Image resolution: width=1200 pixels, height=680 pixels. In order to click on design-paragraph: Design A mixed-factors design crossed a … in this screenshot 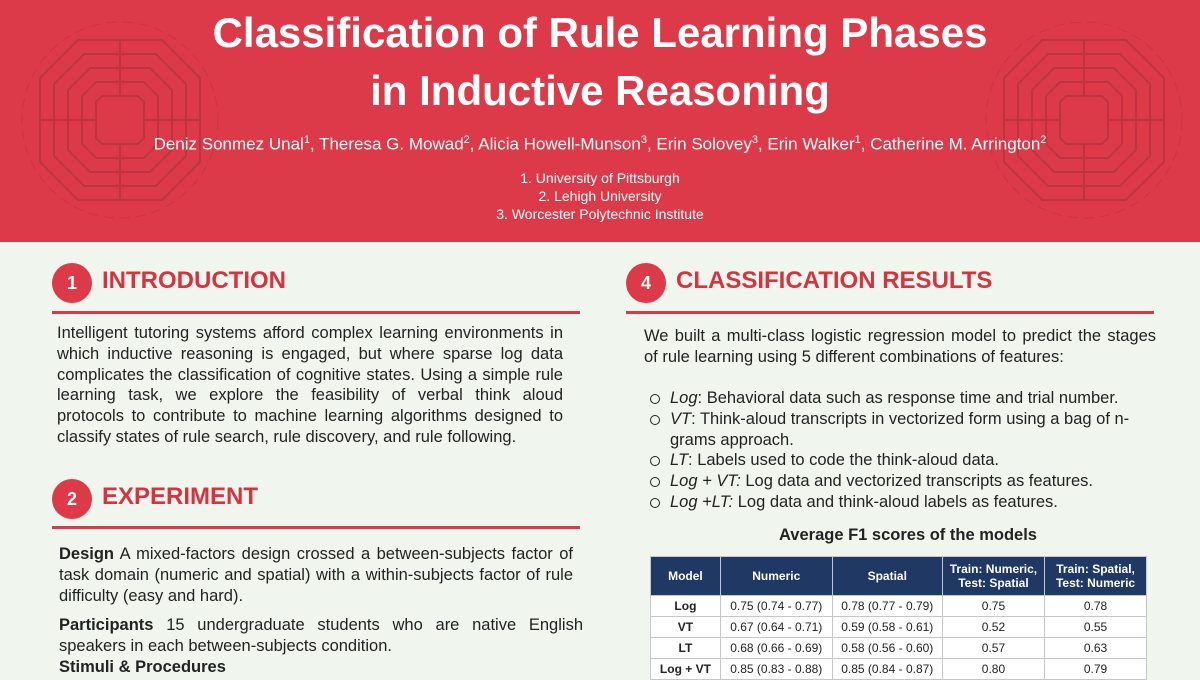, I will do `click(316, 575)`.